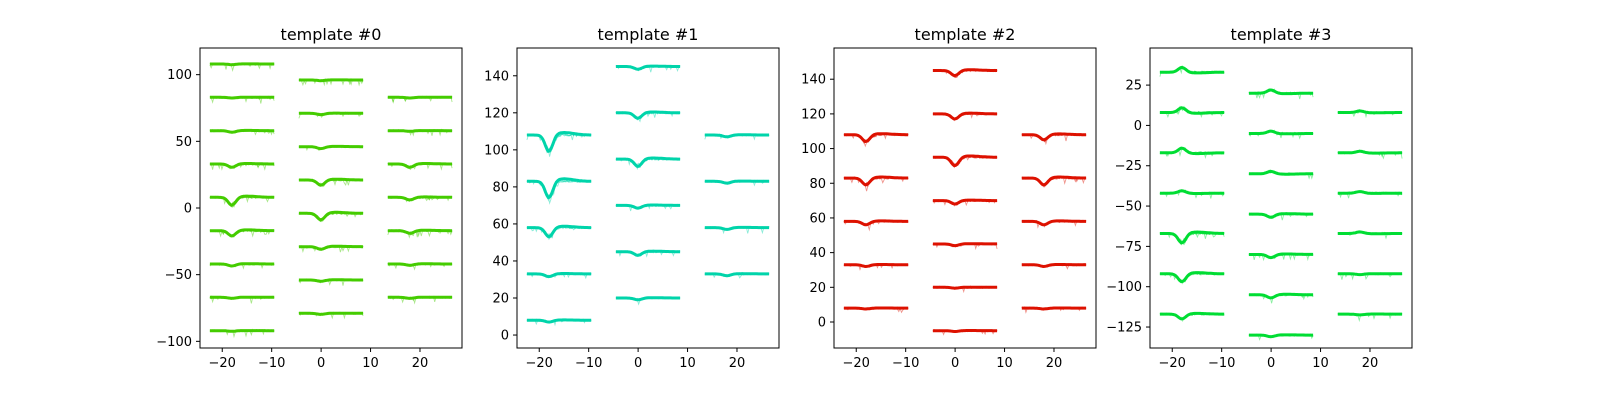  Describe the element at coordinates (1124, 328) in the screenshot. I see `y-tick-label: −125` at that location.